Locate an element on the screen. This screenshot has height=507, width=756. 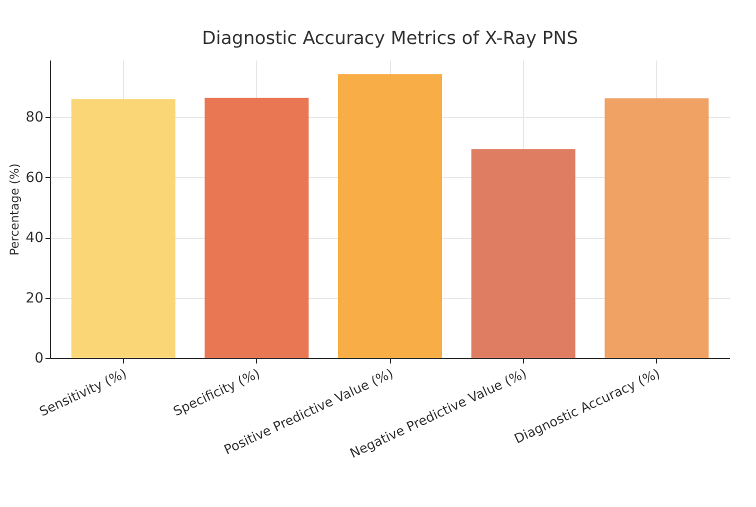
y-tick-label: 40 is located at coordinates (35, 238).